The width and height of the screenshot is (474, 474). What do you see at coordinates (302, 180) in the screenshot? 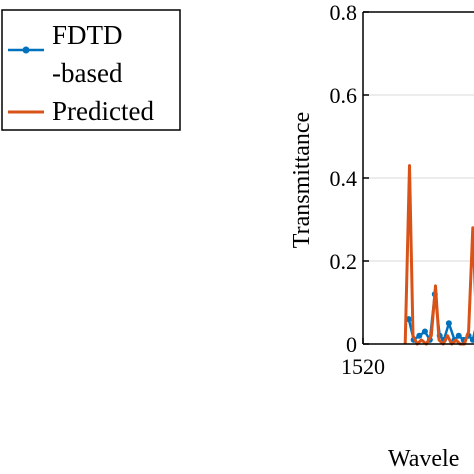
I see `y-axis-label: Transmittance` at bounding box center [302, 180].